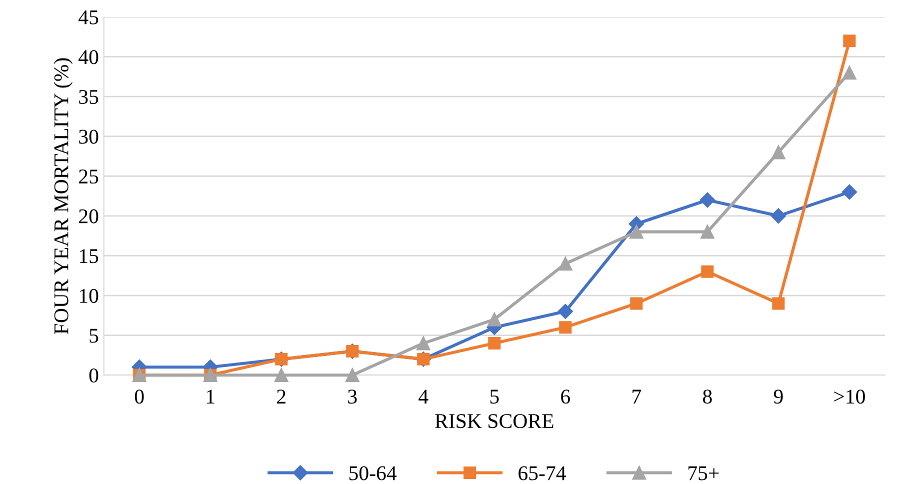  What do you see at coordinates (210, 397) in the screenshot?
I see `x-tick-label: 1` at bounding box center [210, 397].